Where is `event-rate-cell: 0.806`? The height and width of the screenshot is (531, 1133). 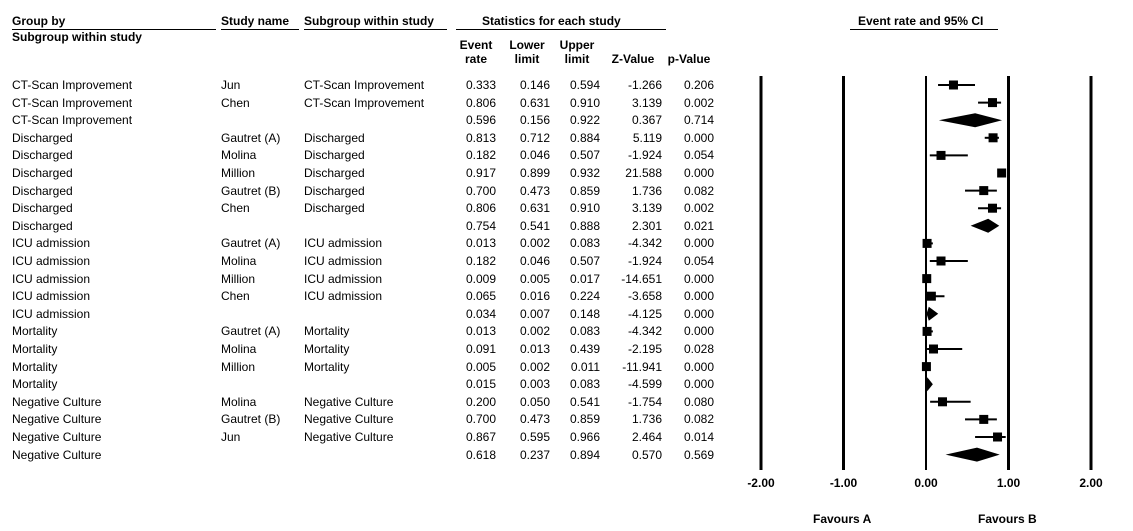 event-rate-cell: 0.806 is located at coordinates (480, 102).